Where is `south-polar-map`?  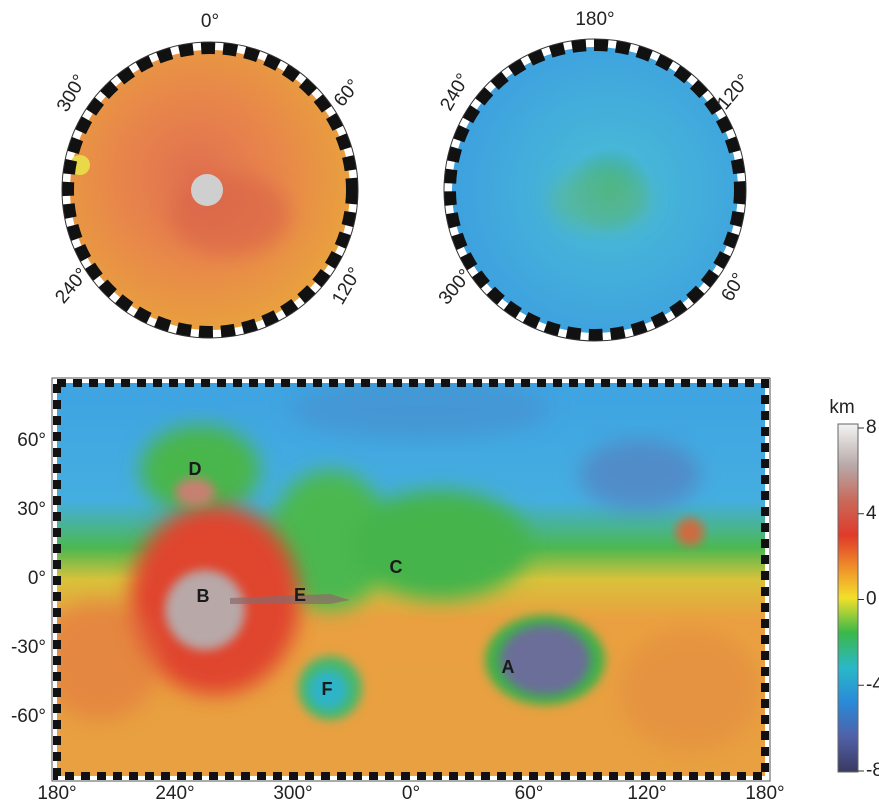 south-polar-map is located at coordinates (210, 190).